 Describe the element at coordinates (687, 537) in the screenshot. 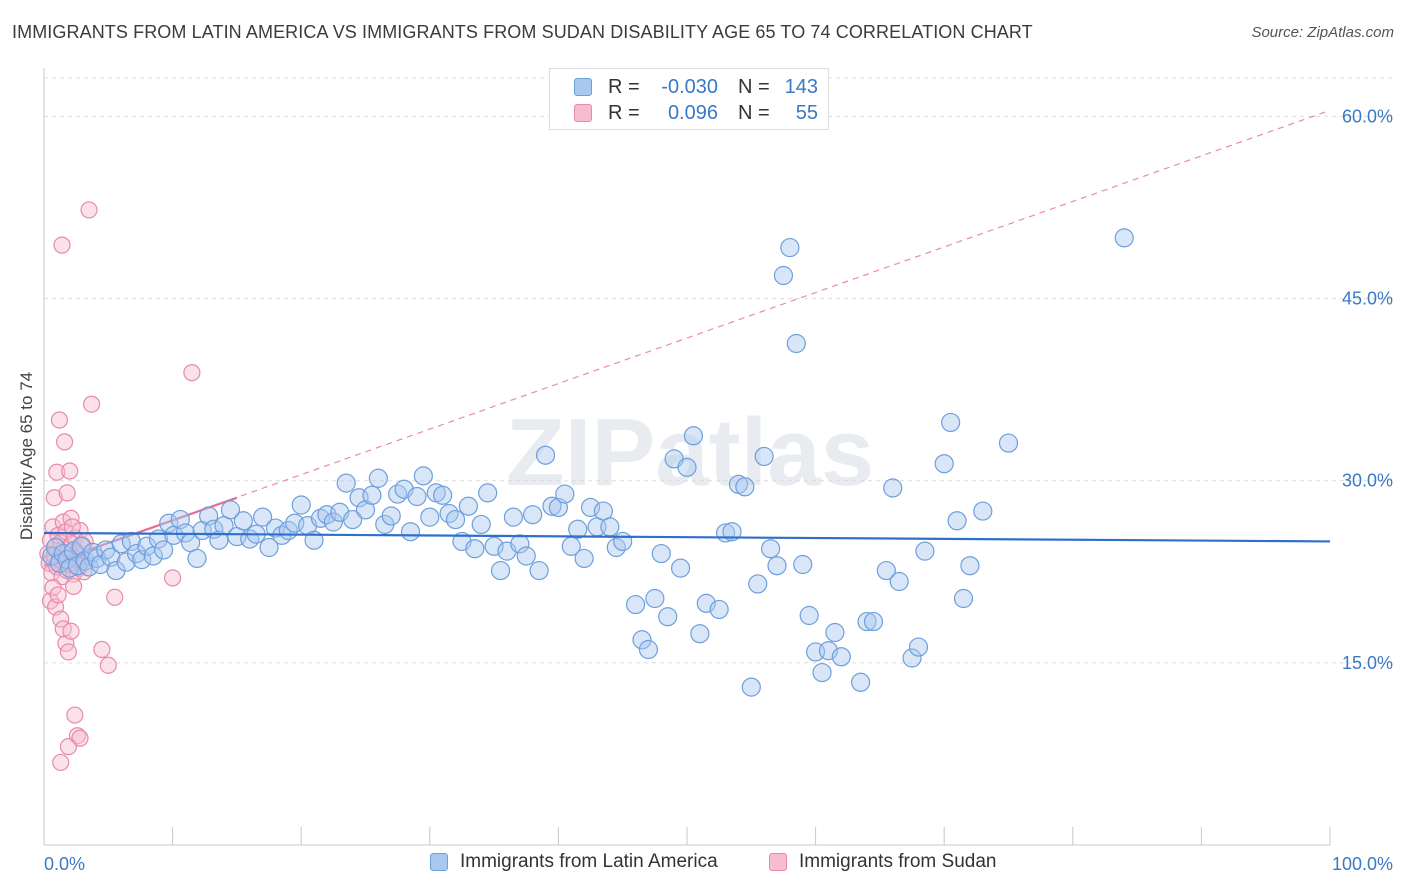

I see `trend-line-latin-america` at that location.